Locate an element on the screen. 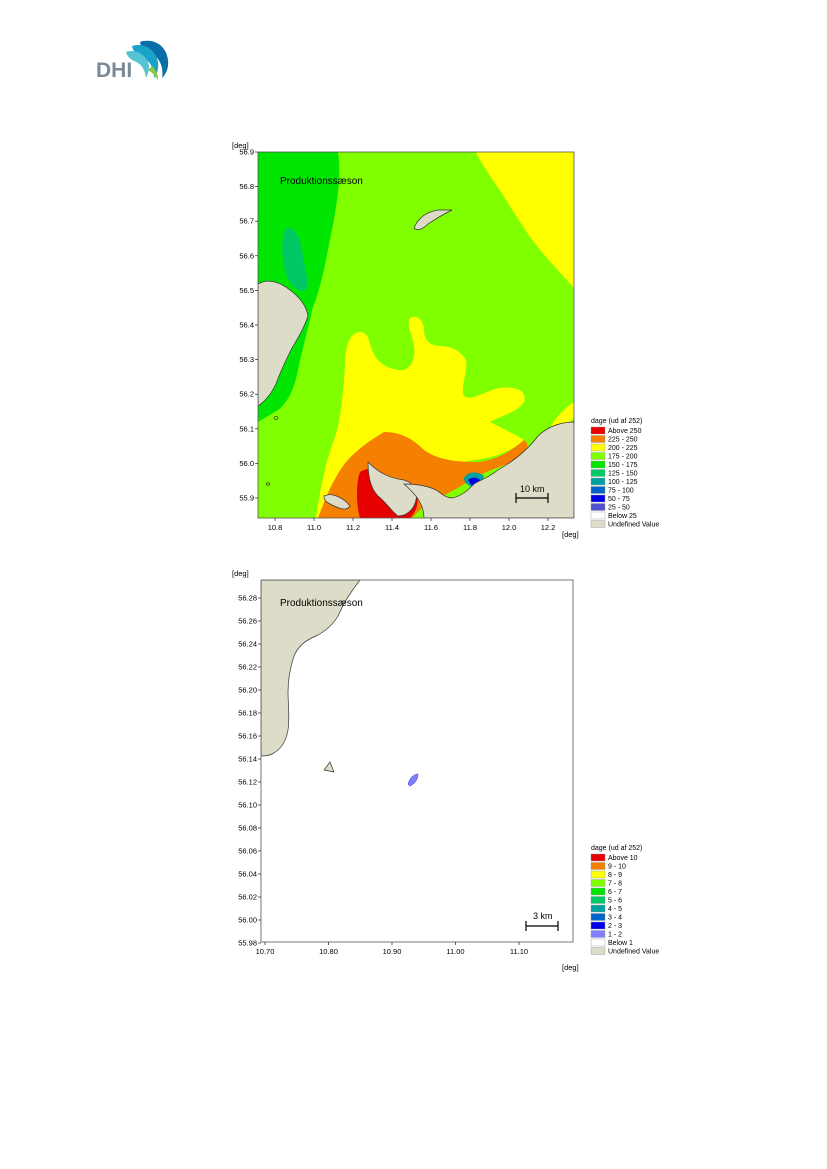 The width and height of the screenshot is (827, 1169). scale-label: 3 km is located at coordinates (543, 916).